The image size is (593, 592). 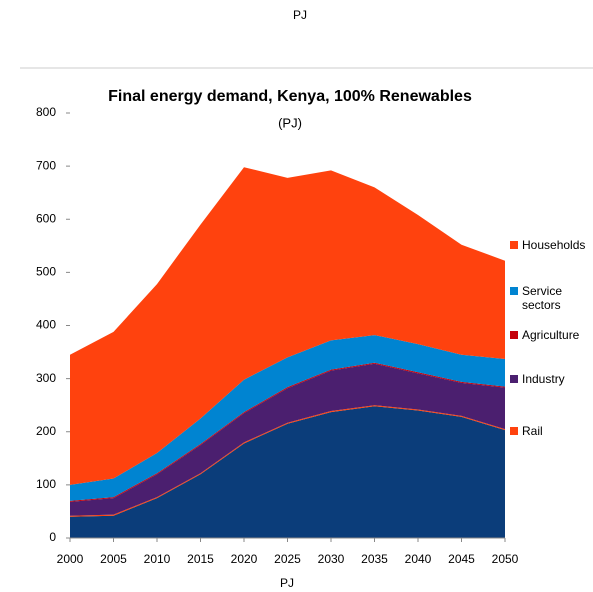 What do you see at coordinates (287, 559) in the screenshot?
I see `x-tick-label: 2025` at bounding box center [287, 559].